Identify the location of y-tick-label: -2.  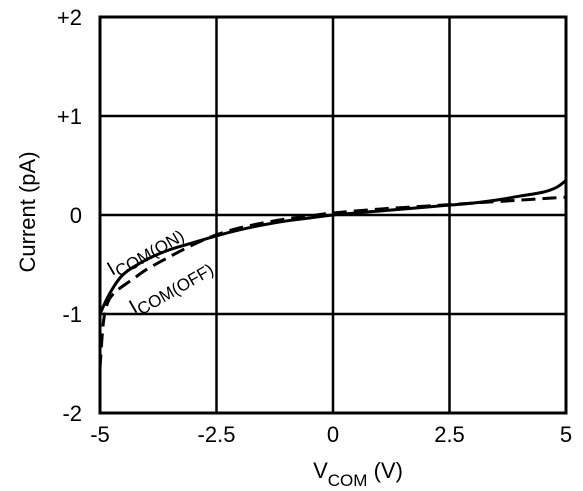
(72, 413).